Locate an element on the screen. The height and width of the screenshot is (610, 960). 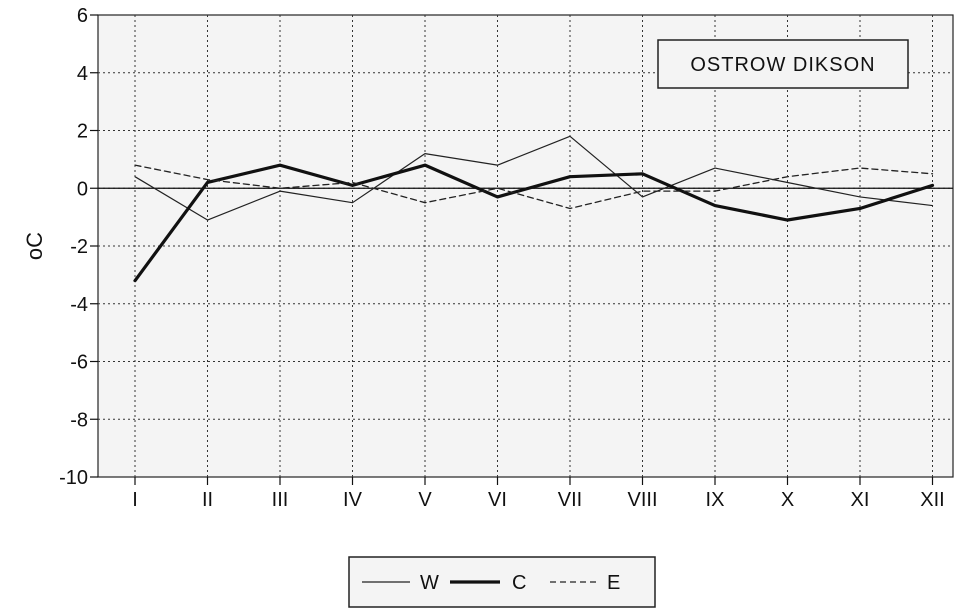
x-tick-label: IX is located at coordinates (715, 500).